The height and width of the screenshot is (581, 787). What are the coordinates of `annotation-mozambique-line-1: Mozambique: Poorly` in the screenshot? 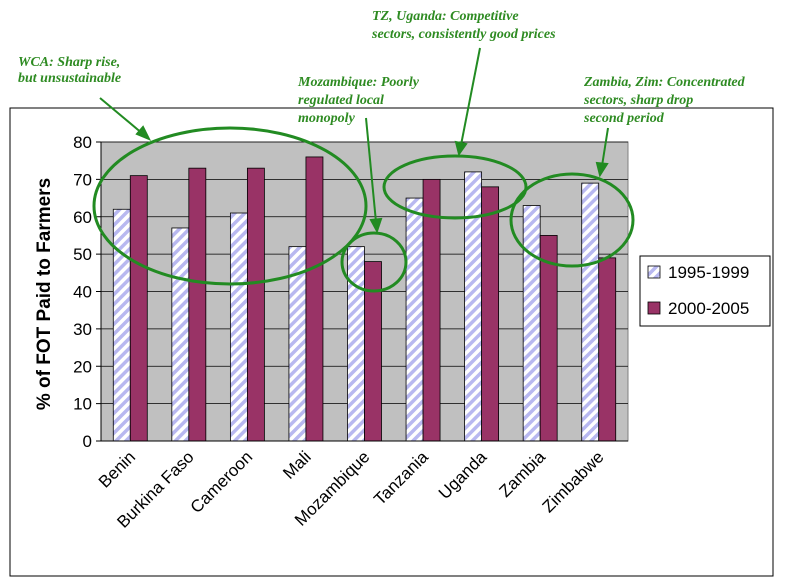 It's located at (358, 82).